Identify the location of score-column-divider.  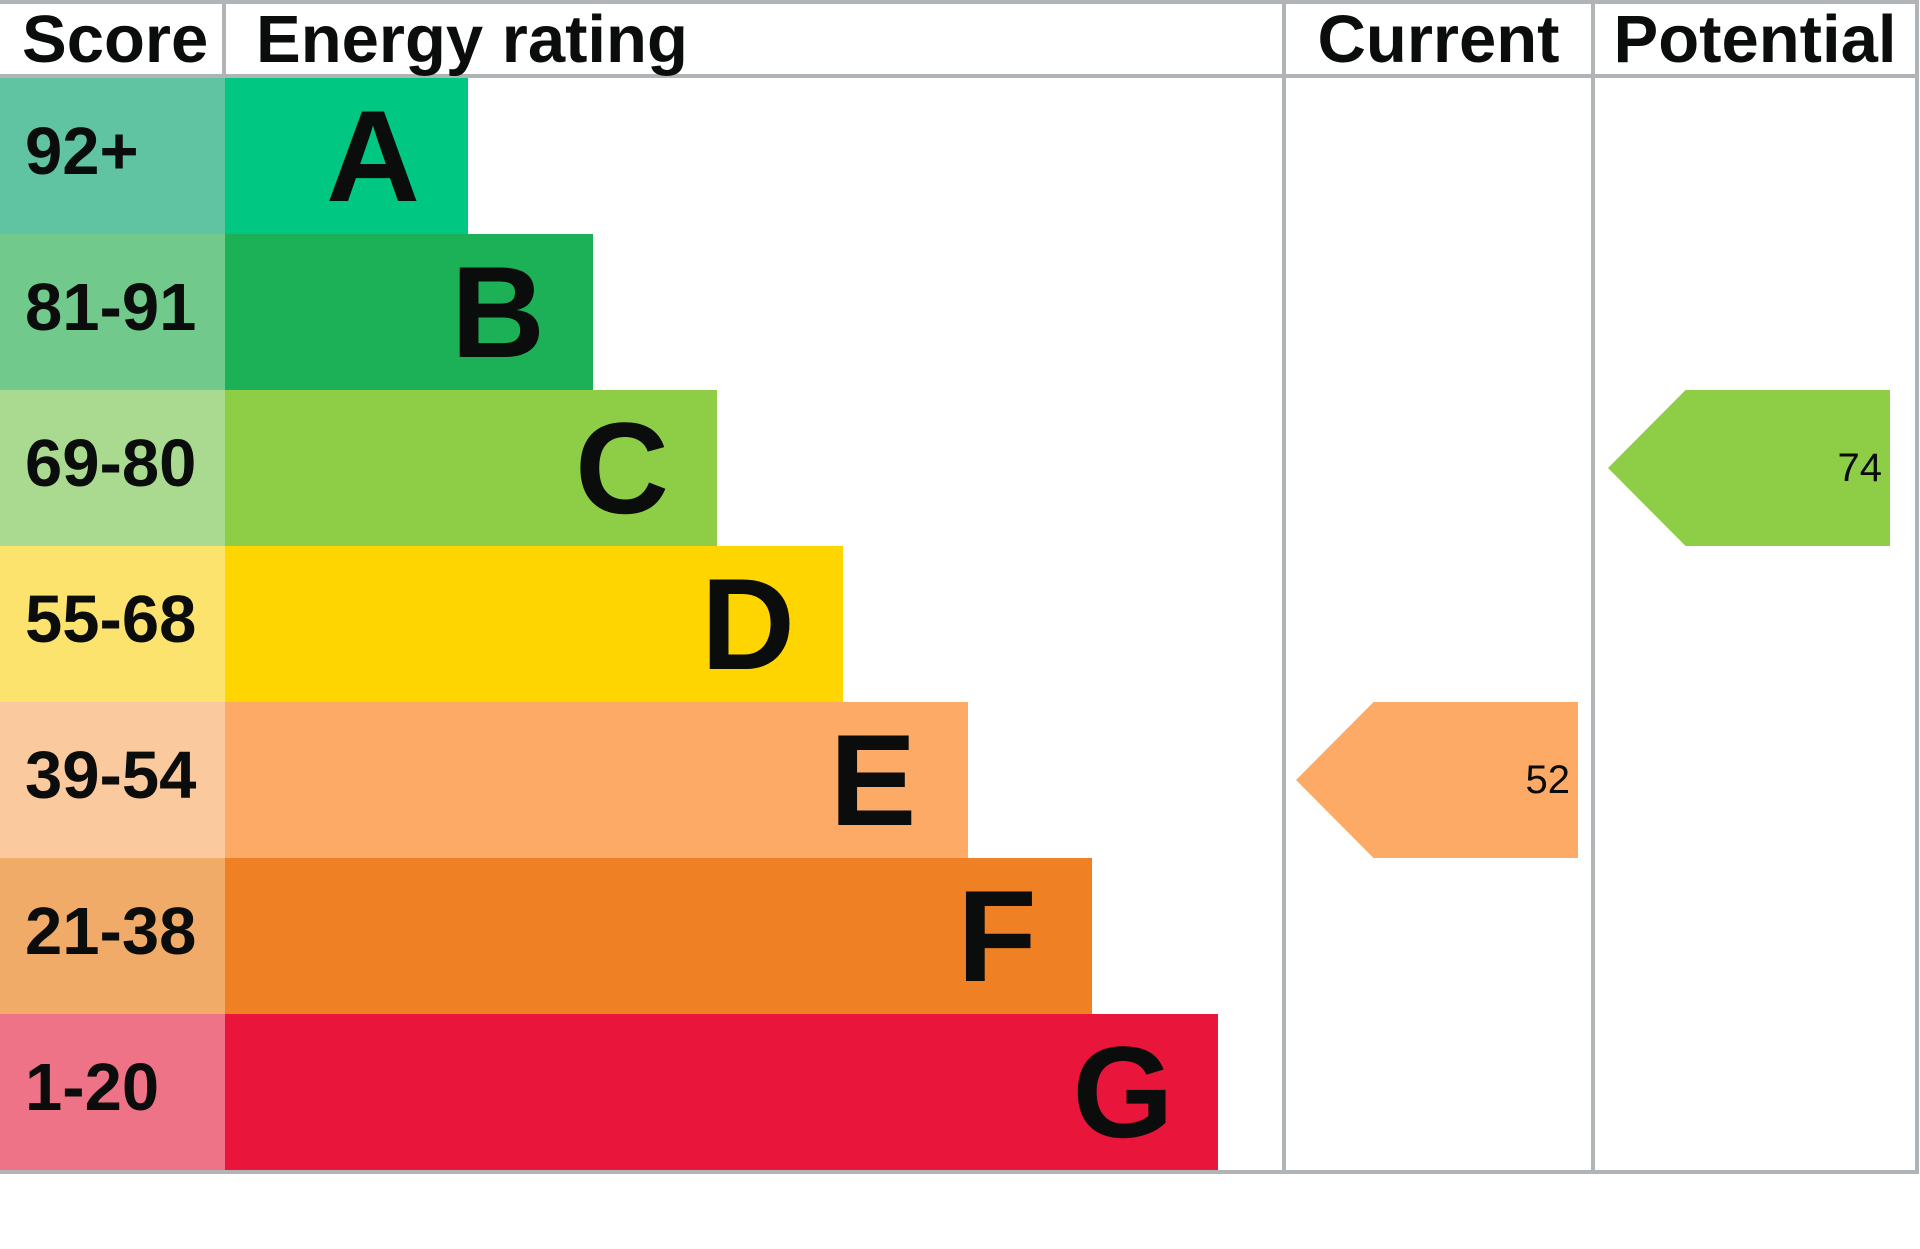
(224, 39).